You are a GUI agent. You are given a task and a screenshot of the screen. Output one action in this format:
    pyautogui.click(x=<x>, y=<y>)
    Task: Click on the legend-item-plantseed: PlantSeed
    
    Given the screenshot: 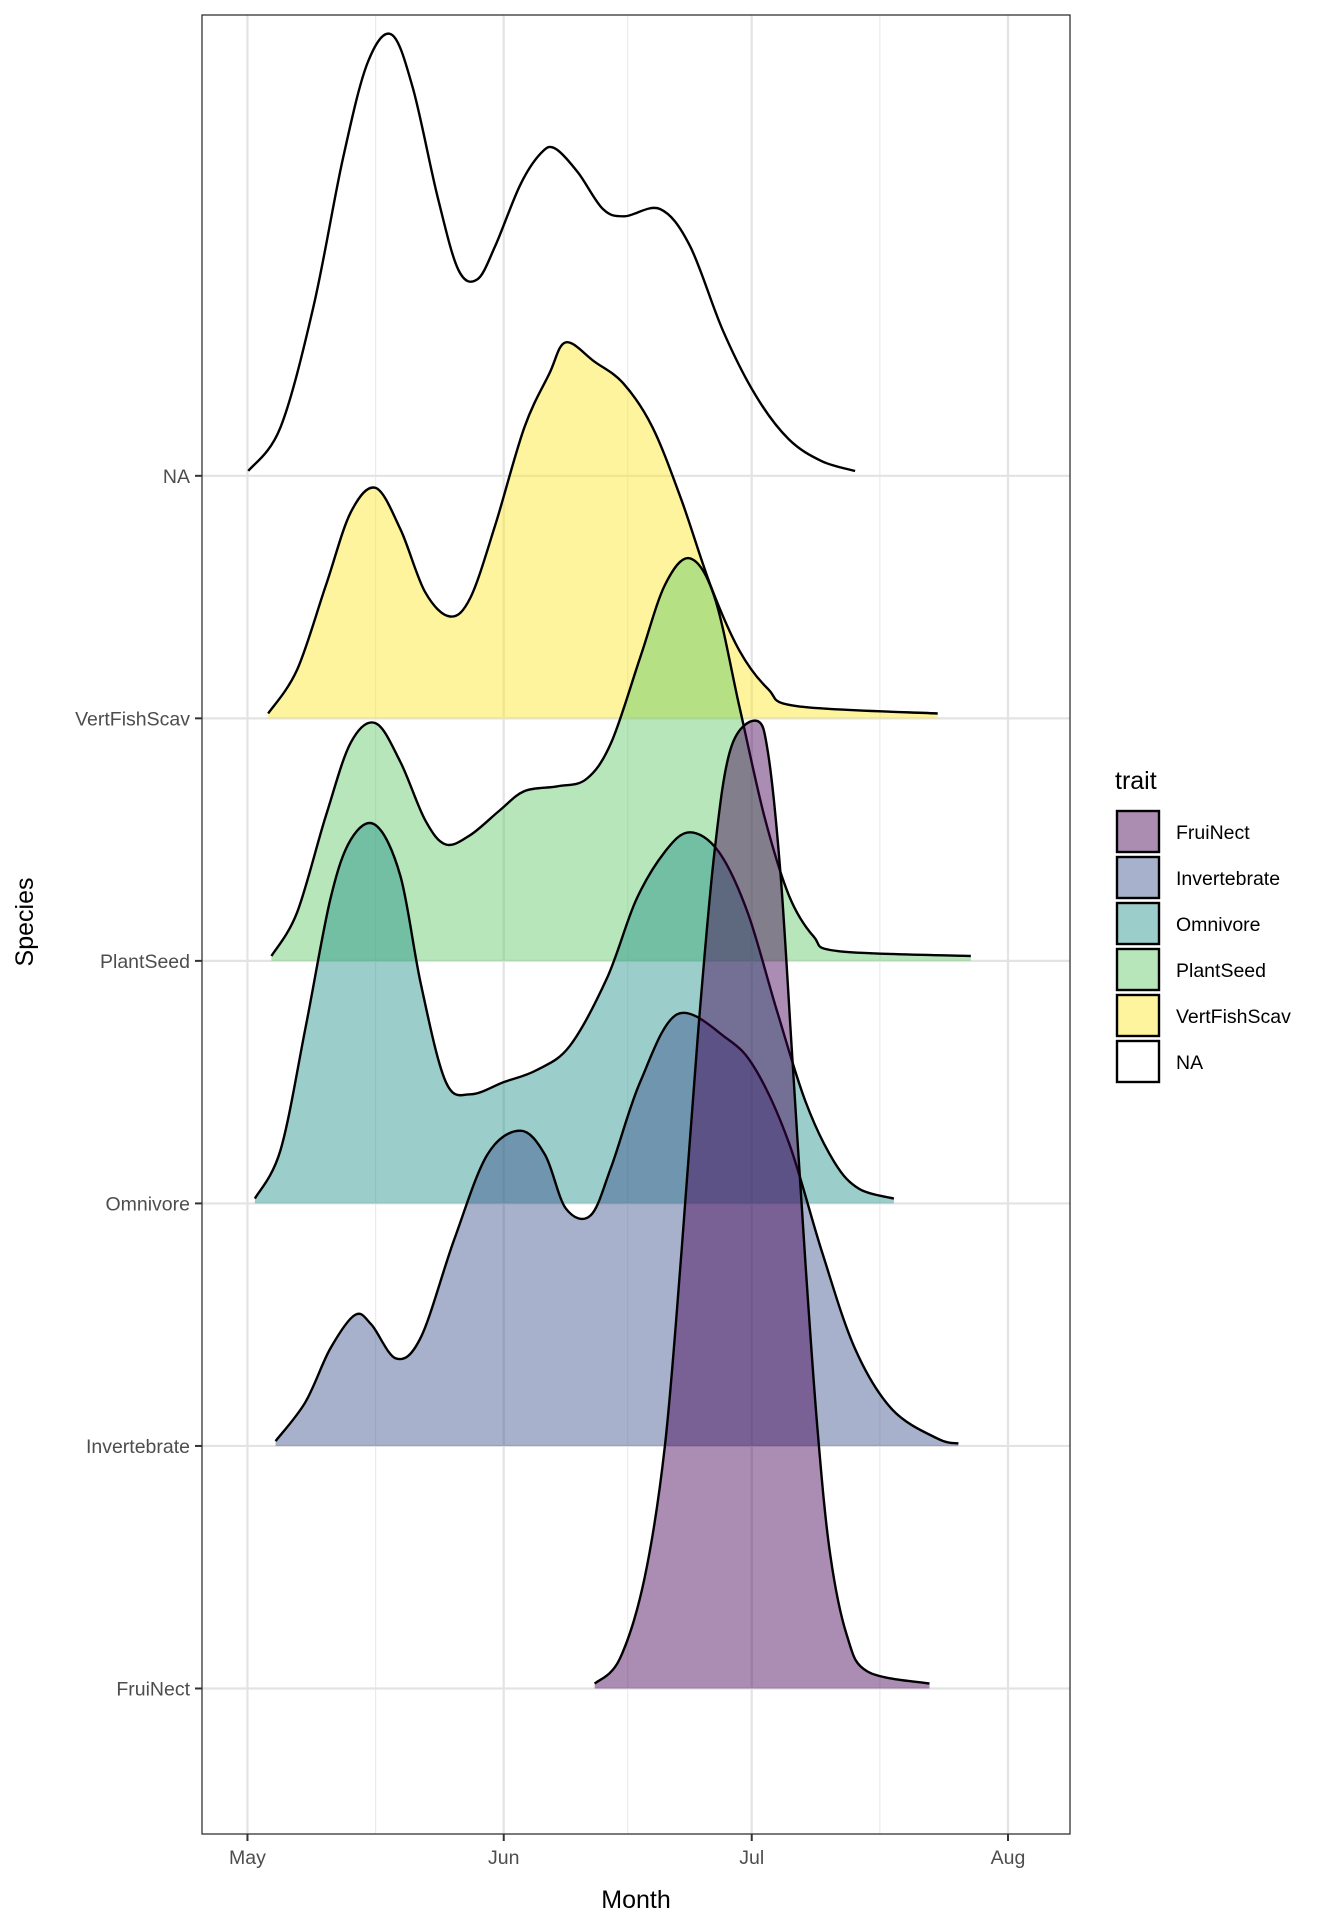 What is the action you would take?
    pyautogui.click(x=1190, y=969)
    